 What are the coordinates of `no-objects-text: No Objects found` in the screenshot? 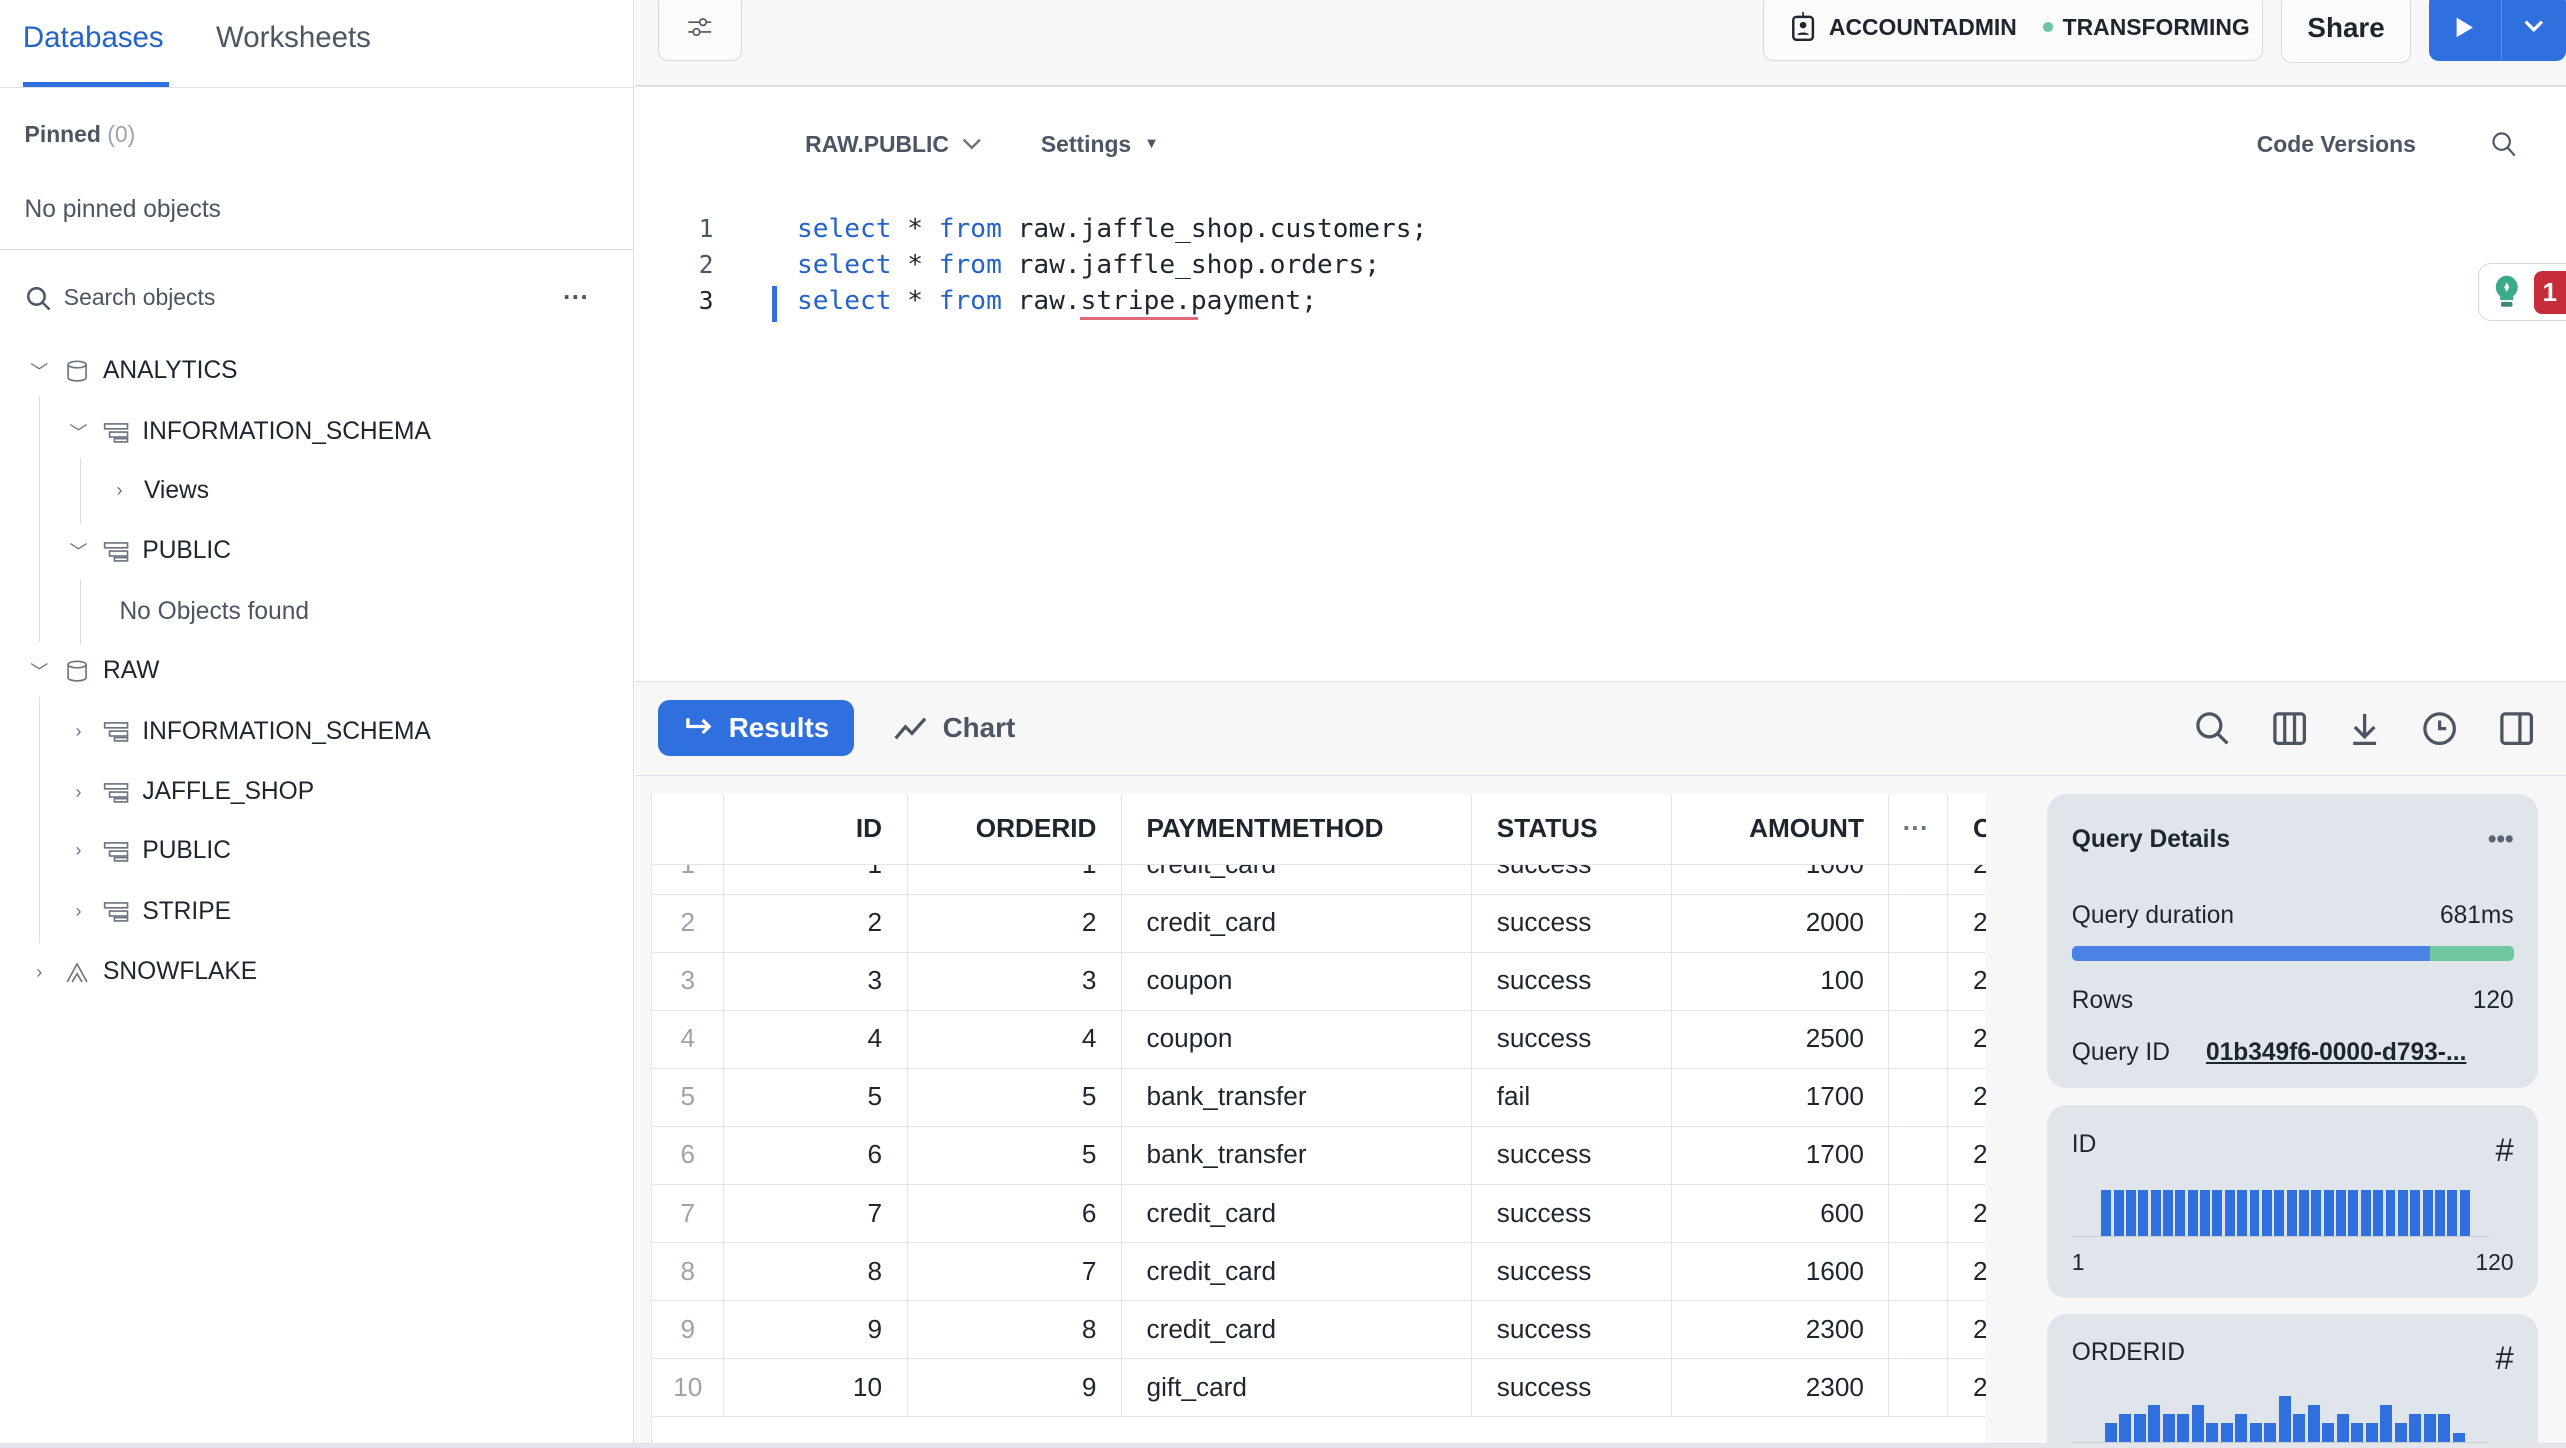 It's located at (214, 612).